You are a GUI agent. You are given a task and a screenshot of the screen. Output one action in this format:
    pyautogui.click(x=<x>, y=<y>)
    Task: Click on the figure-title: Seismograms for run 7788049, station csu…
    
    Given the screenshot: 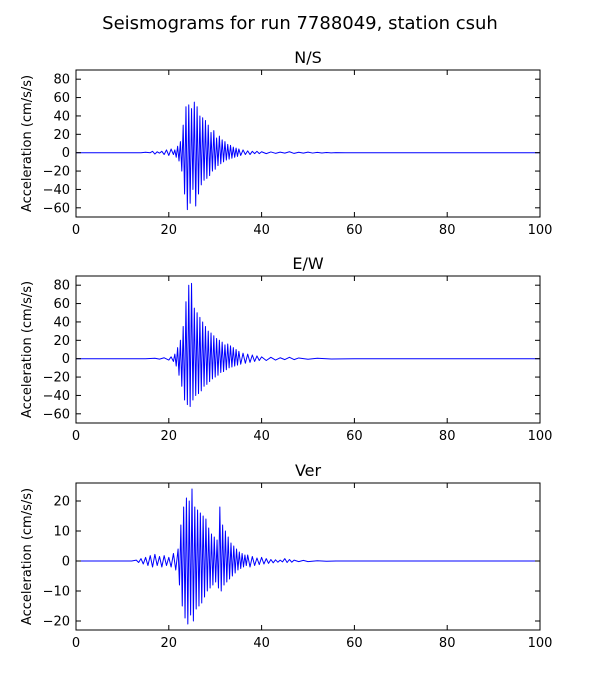 What is the action you would take?
    pyautogui.click(x=300, y=23)
    